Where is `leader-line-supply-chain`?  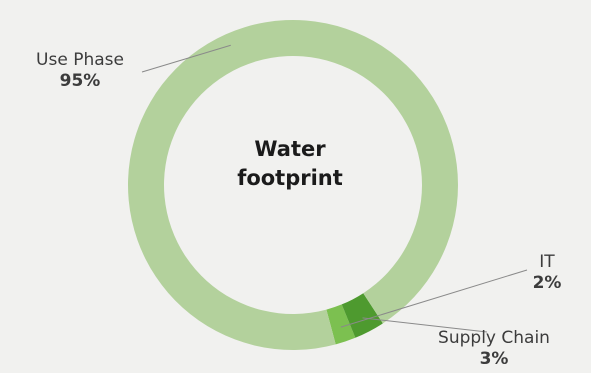
leader-line-supply-chain is located at coordinates (425, 325).